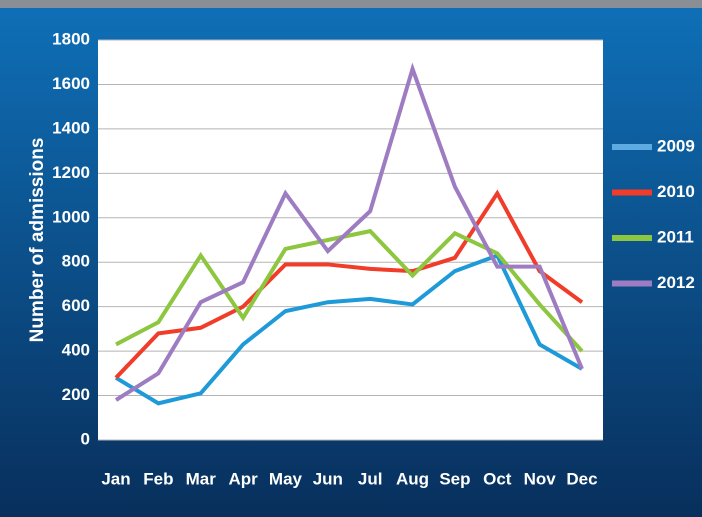  What do you see at coordinates (37, 240) in the screenshot?
I see `y-axis-label: Number of admissions` at bounding box center [37, 240].